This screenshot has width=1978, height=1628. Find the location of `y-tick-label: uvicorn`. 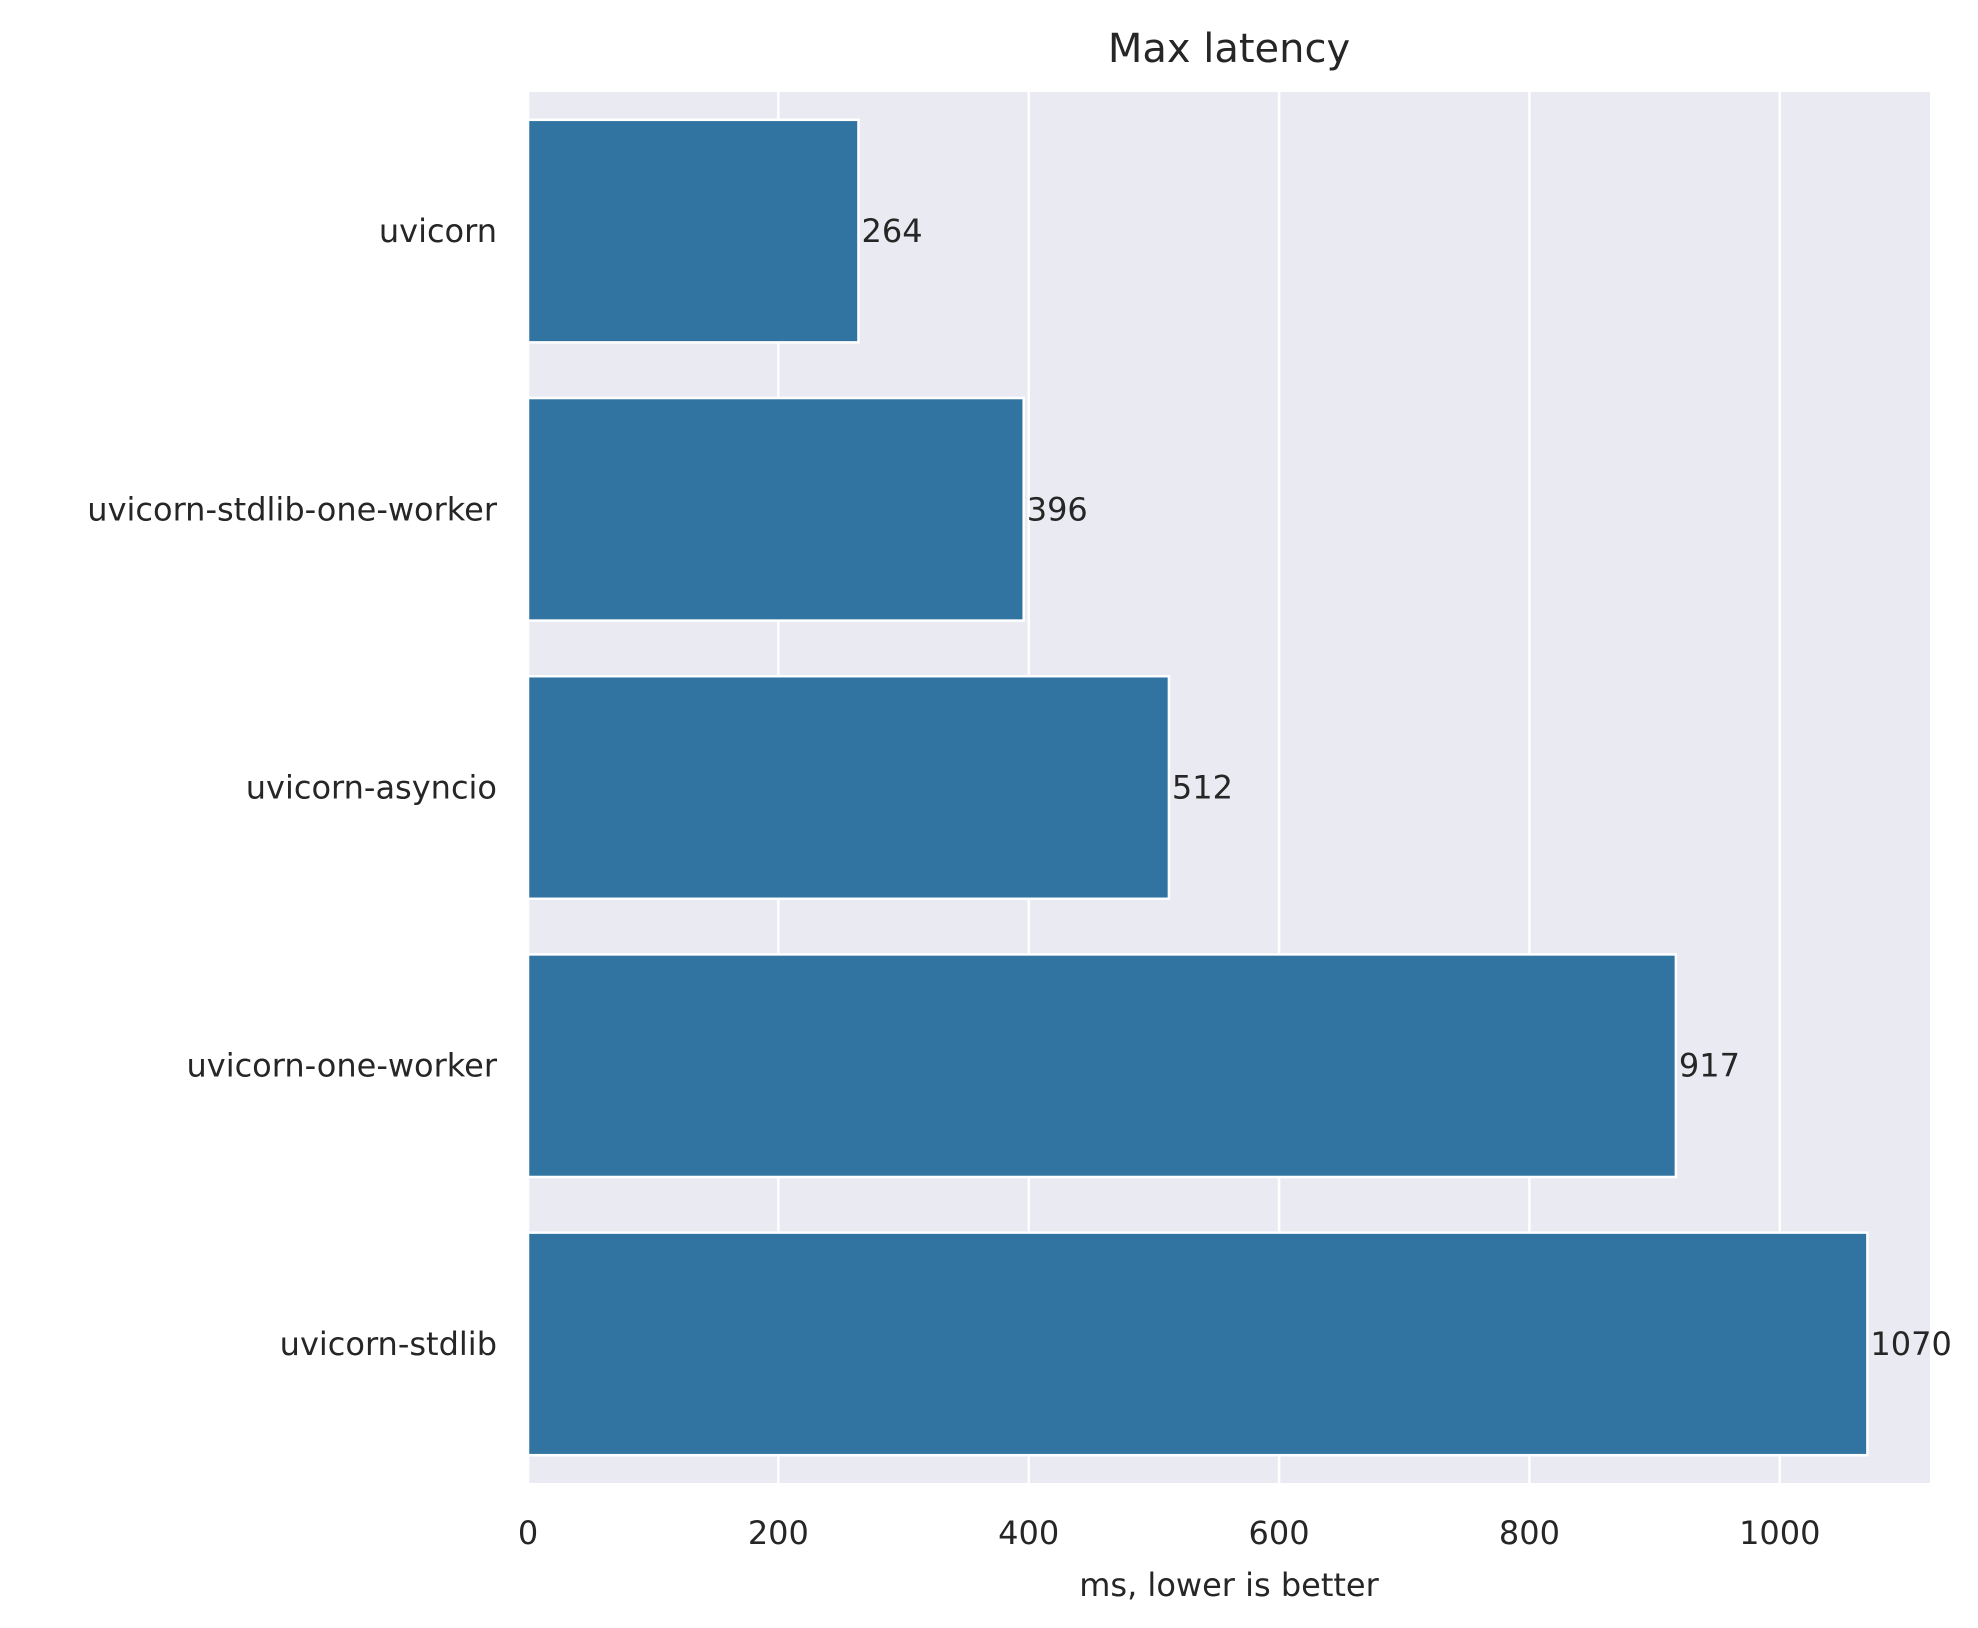

y-tick-label: uvicorn is located at coordinates (438, 231).